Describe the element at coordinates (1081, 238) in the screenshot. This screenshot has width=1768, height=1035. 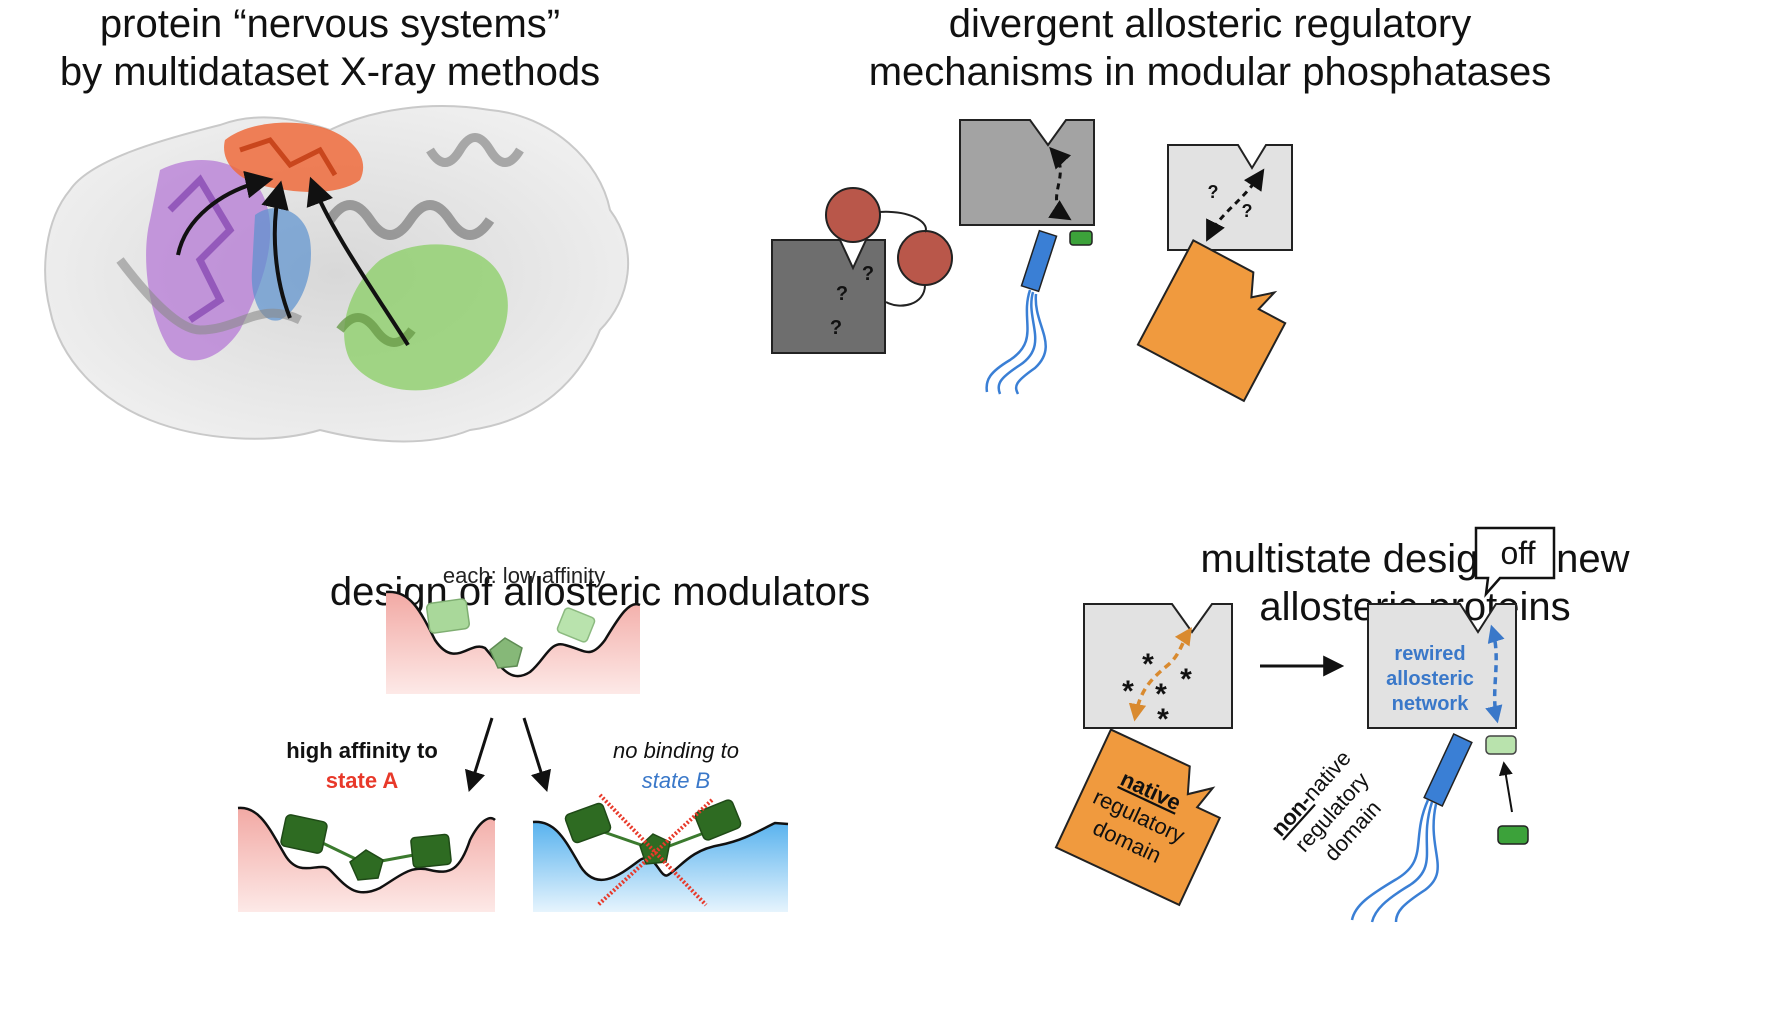
I see `ligand-block` at that location.